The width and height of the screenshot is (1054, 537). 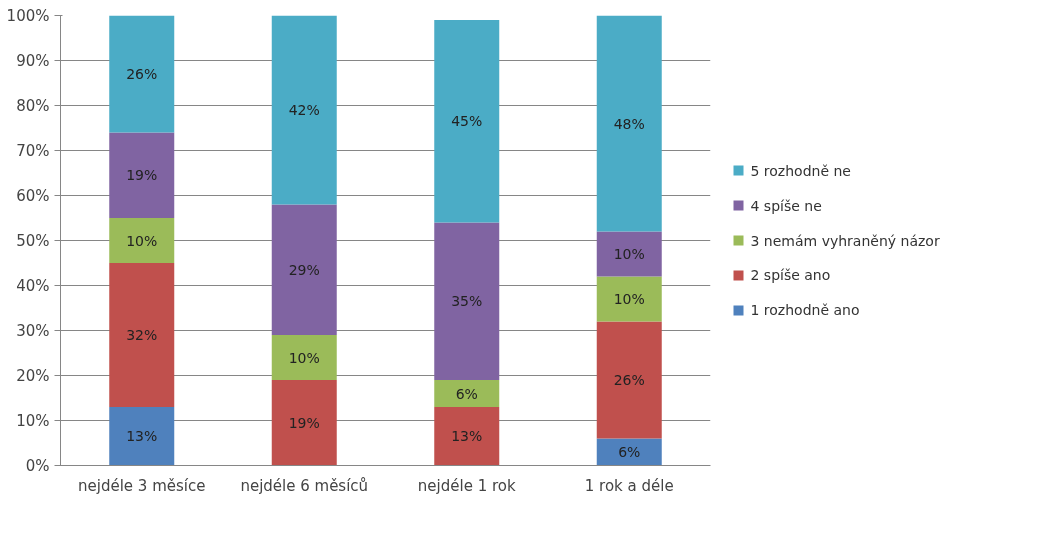 I want to click on y-tick-label: 30%, so click(x=33, y=330).